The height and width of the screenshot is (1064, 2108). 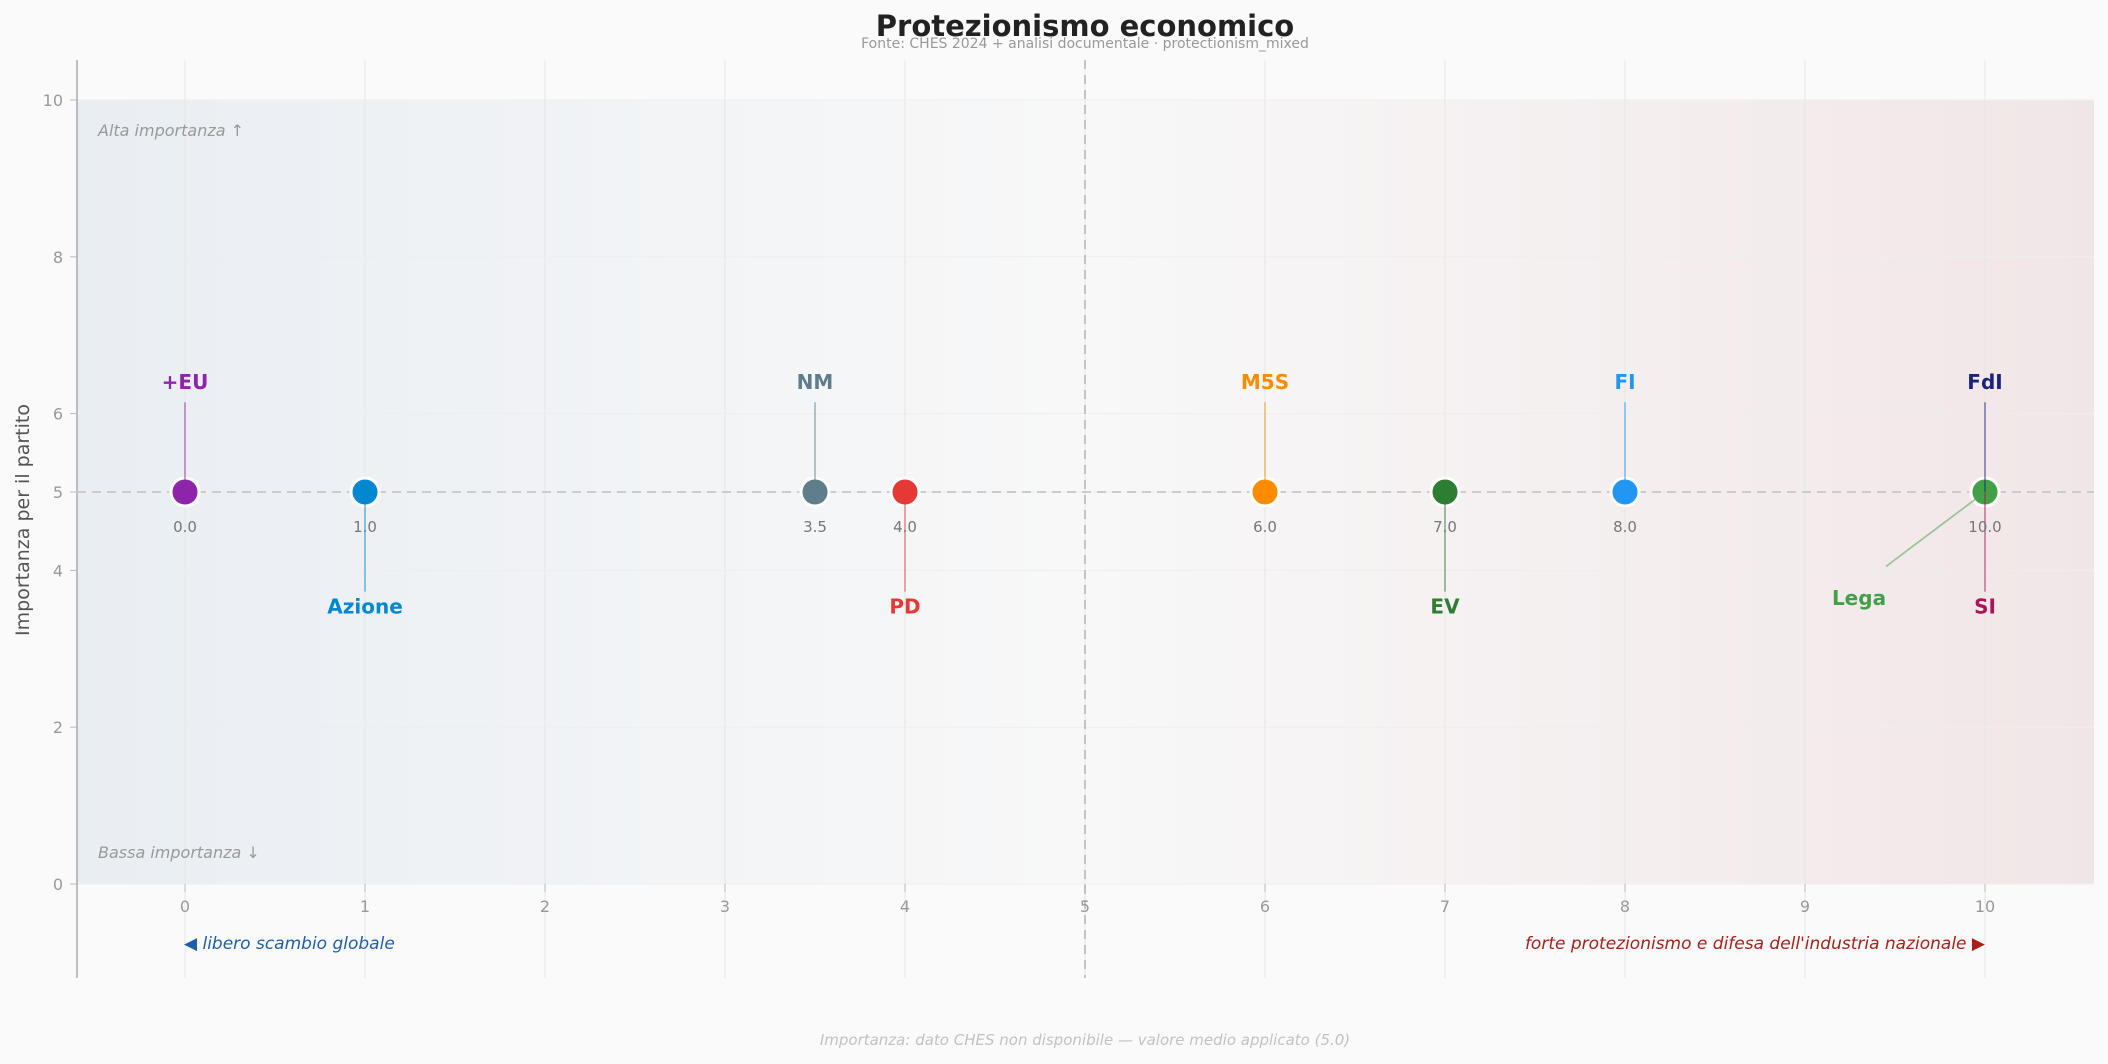 What do you see at coordinates (170, 130) in the screenshot?
I see `zone-high-label: Alta importanza ↑` at bounding box center [170, 130].